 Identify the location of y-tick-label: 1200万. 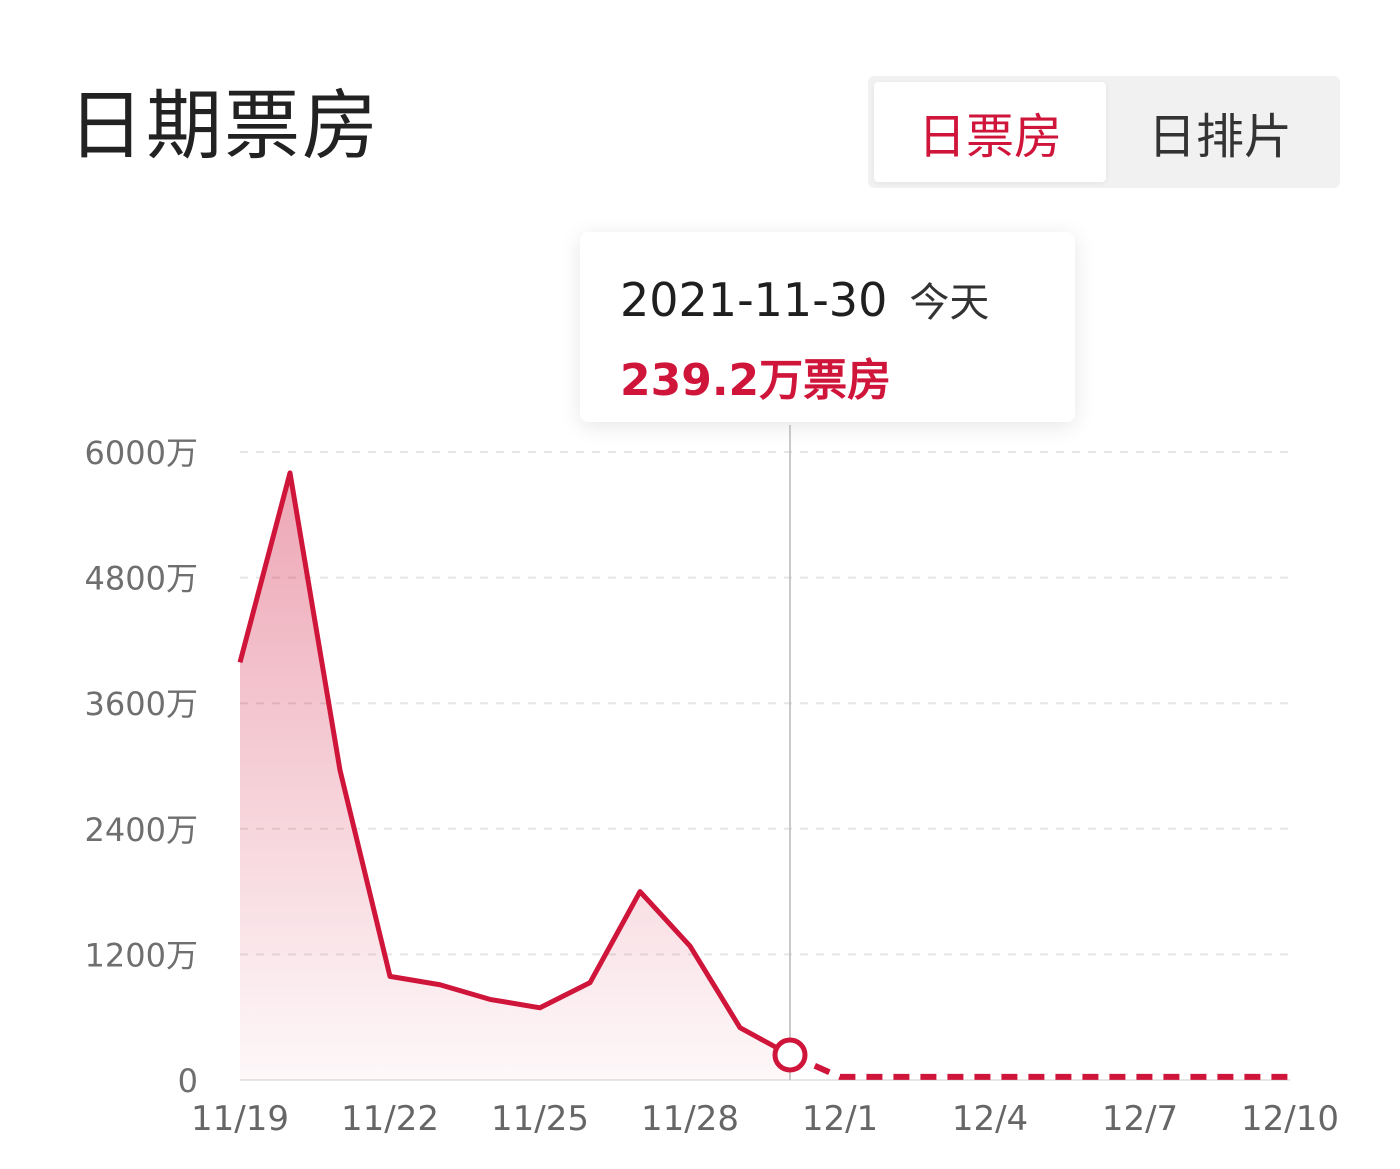
(141, 955).